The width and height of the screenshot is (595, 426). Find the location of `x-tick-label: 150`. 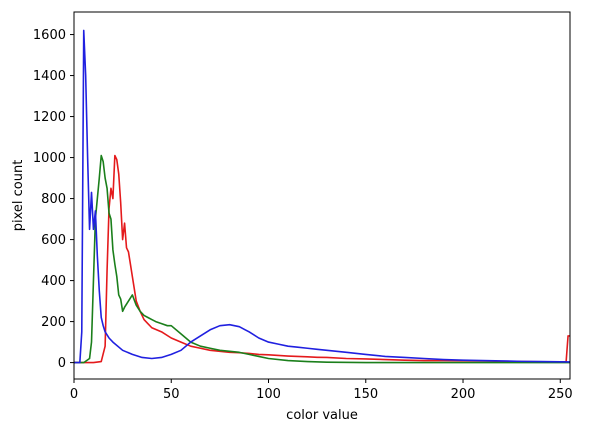

x-tick-label: 150 is located at coordinates (365, 394).